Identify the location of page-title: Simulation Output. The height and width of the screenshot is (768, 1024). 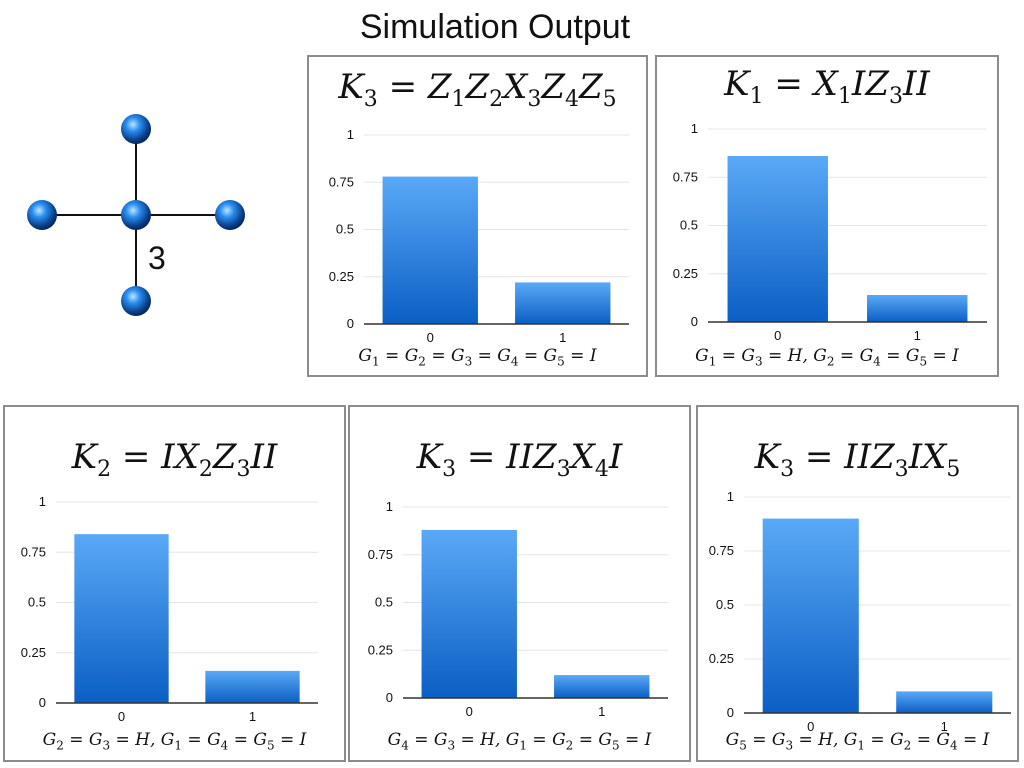
(495, 27).